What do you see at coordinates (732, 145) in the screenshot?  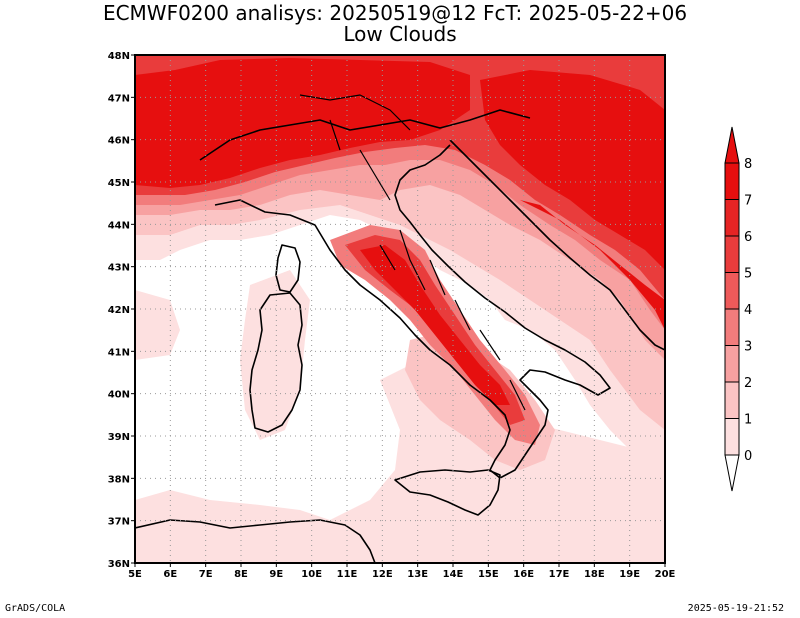 I see `colorbar-max-arrow` at bounding box center [732, 145].